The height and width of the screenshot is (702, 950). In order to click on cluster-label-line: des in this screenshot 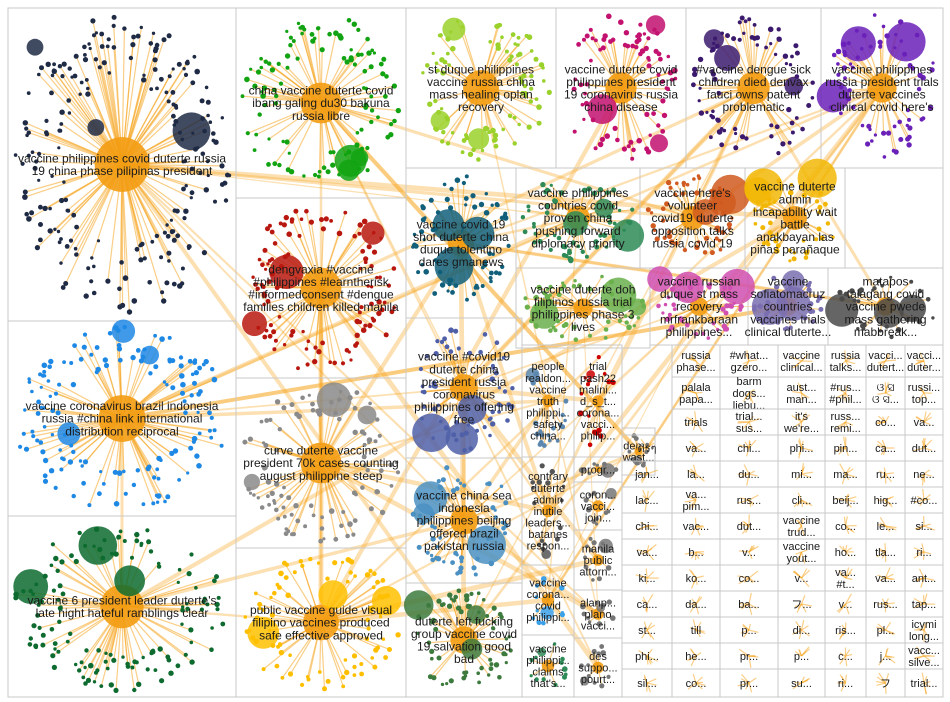, I will do `click(598, 657)`.